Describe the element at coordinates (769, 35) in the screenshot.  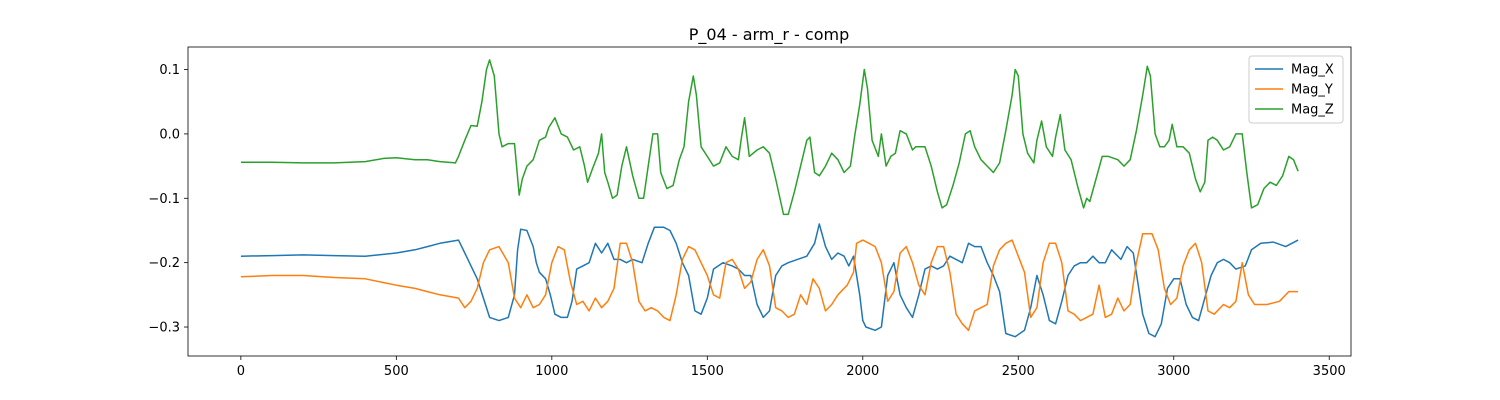
I see `chart-title: P_04 - arm_r - comp` at that location.